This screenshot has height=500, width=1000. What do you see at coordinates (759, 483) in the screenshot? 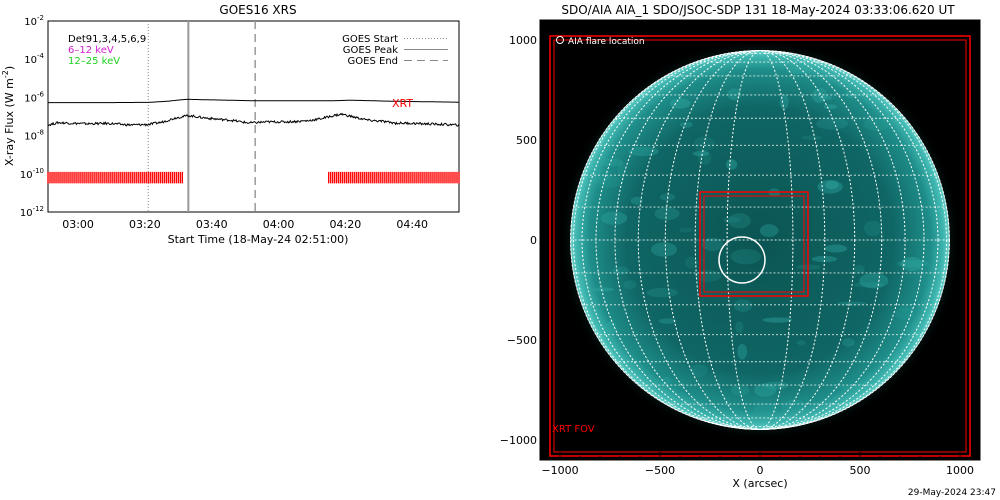
I see `image-x-axis-label: X (arcsec)` at bounding box center [759, 483].